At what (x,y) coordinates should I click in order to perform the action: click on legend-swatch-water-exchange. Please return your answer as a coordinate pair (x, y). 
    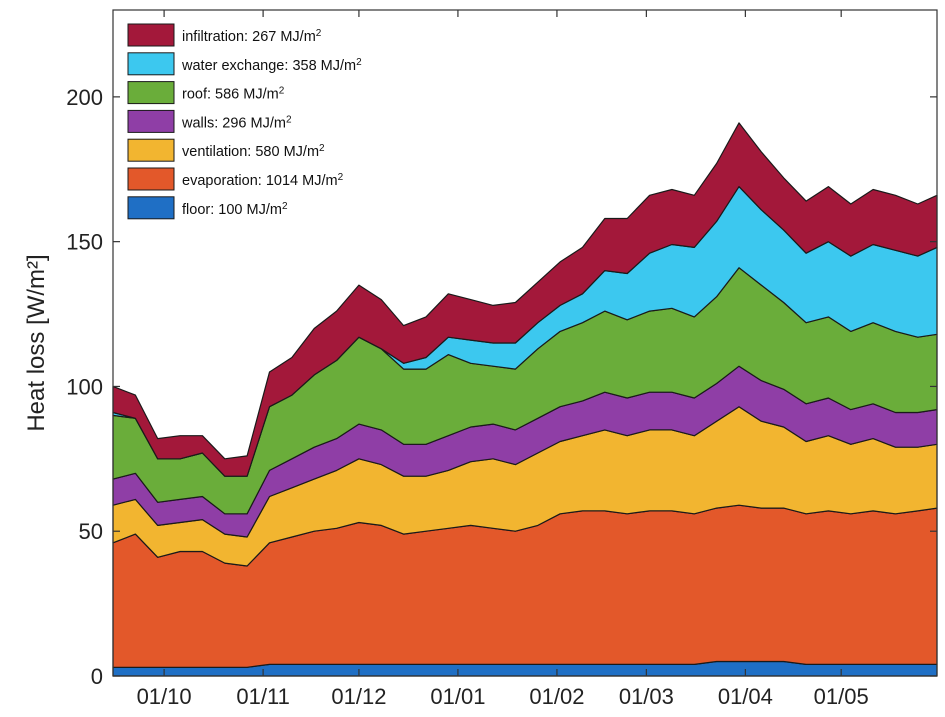
    Looking at the image, I should click on (151, 64).